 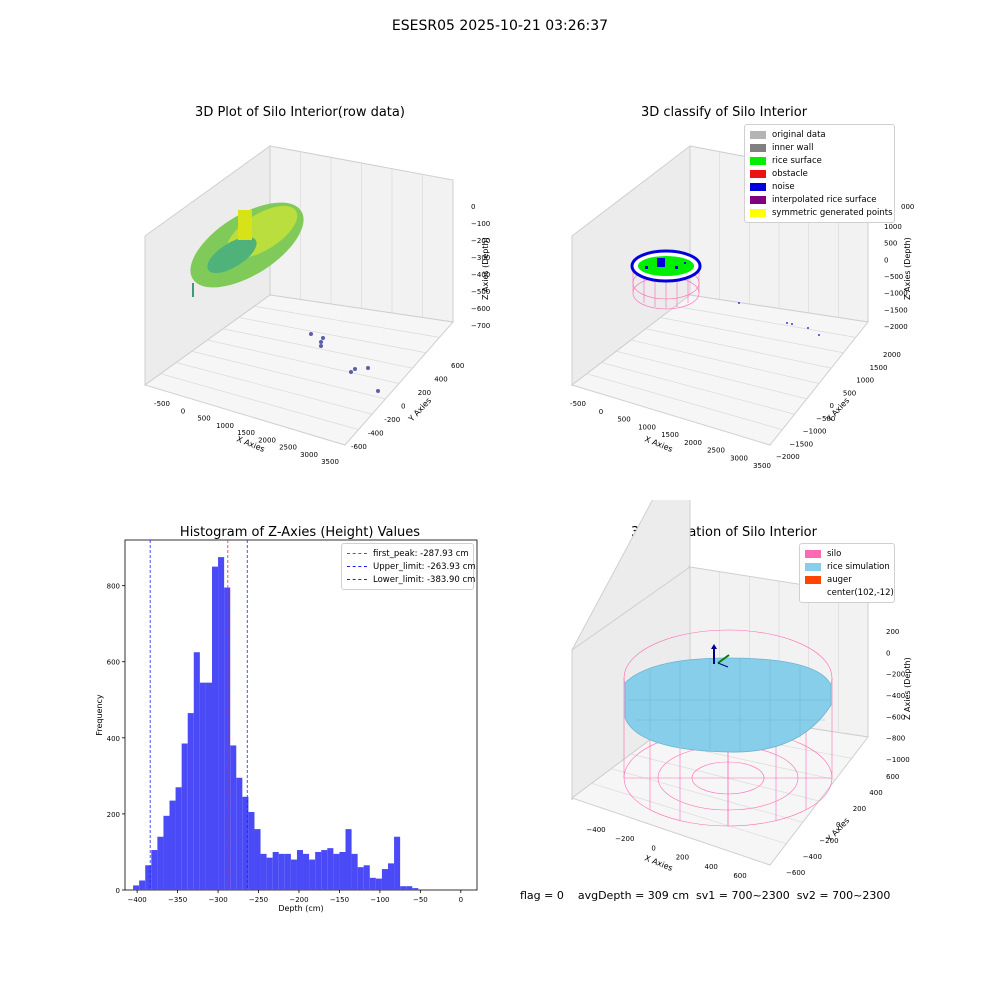 I want to click on histogram-xtick-label: −200, so click(x=298, y=900).